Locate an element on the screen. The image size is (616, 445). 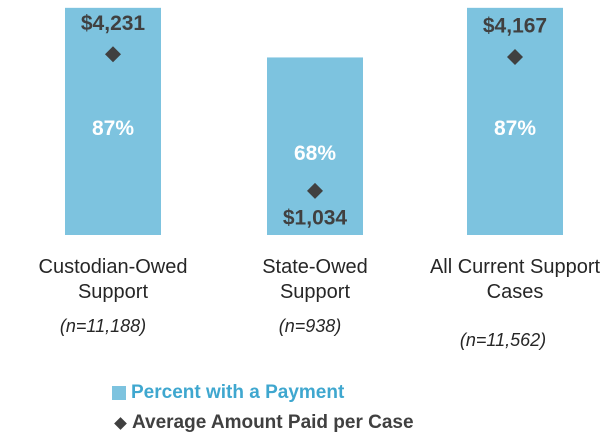
point-value-label: $4,167 is located at coordinates (515, 26).